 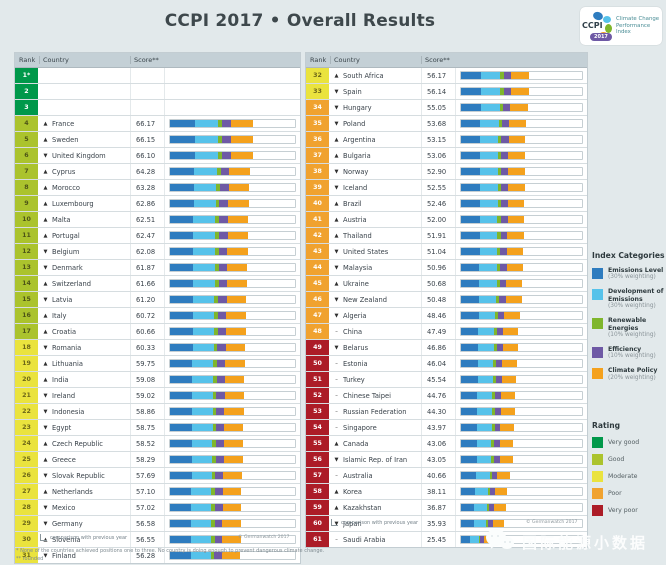 What do you see at coordinates (64, 555) in the screenshot?
I see `country-name: Finland` at bounding box center [64, 555].